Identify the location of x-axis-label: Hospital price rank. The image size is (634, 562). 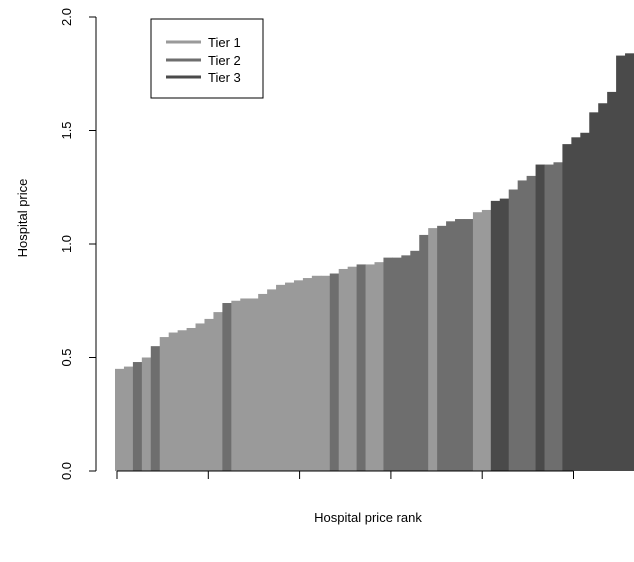
(368, 517).